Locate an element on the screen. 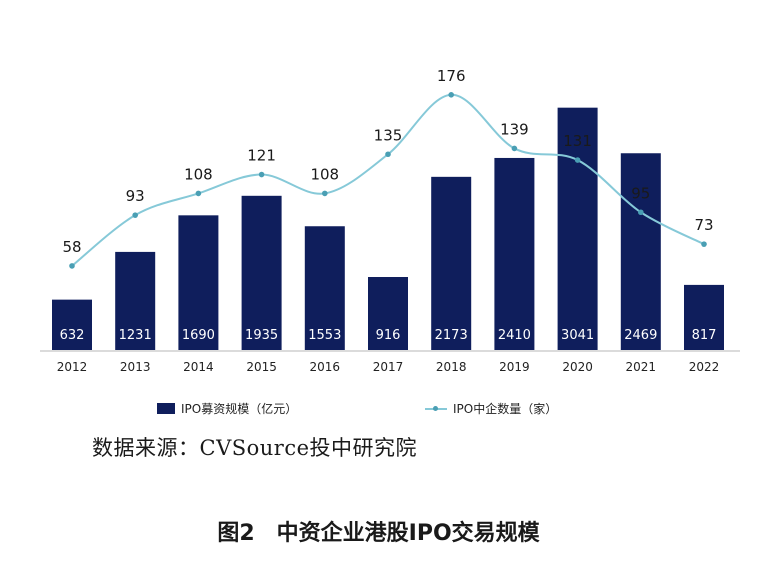 This screenshot has width=757, height=579. bar-value-label-2017: 916 is located at coordinates (388, 335).